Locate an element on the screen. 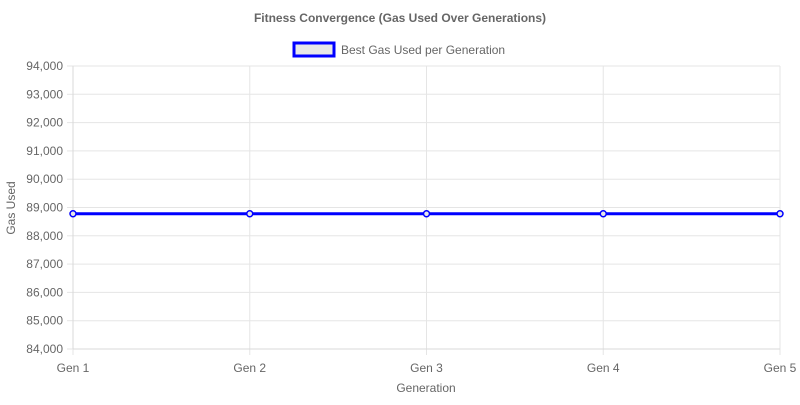 The width and height of the screenshot is (800, 405). y-tick-label: 88,000 is located at coordinates (44, 236).